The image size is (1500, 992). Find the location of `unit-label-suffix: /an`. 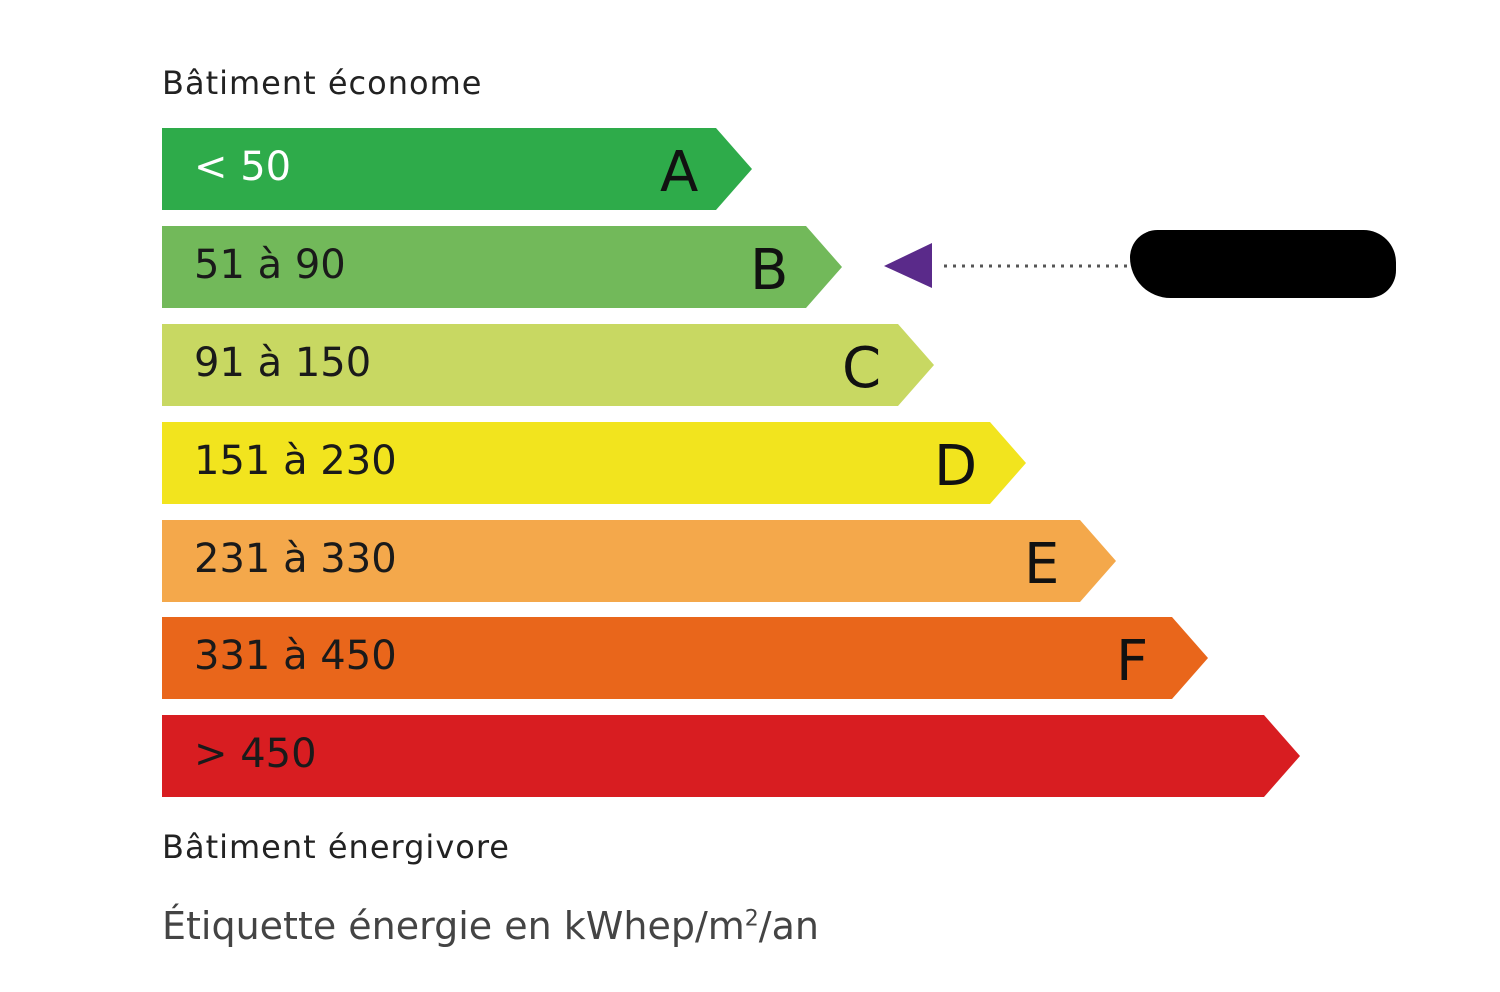

unit-label-suffix: /an is located at coordinates (788, 926).